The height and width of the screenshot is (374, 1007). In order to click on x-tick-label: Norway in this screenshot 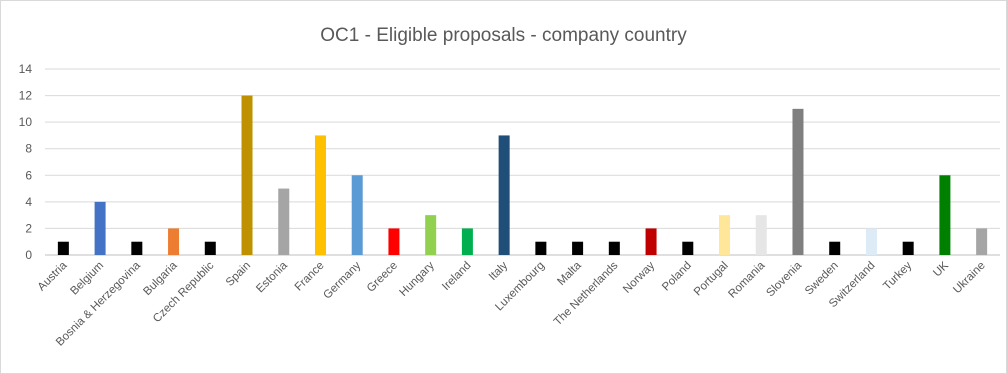, I will do `click(639, 277)`.